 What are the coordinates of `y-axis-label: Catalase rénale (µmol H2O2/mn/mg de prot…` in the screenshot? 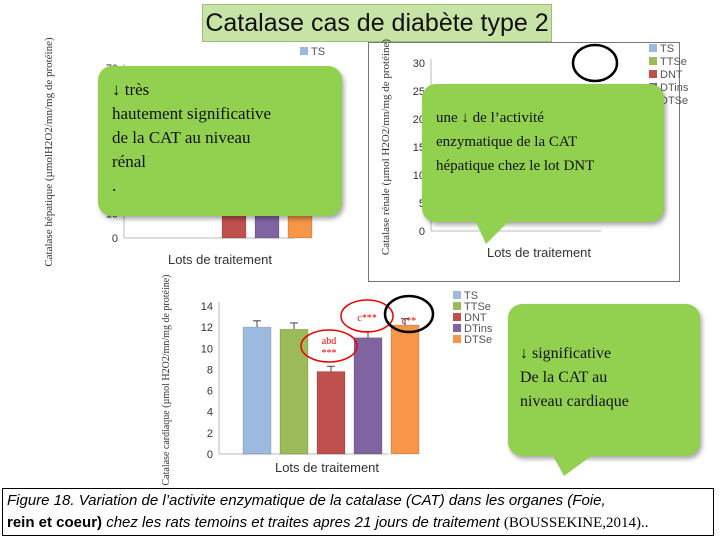 It's located at (386, 147).